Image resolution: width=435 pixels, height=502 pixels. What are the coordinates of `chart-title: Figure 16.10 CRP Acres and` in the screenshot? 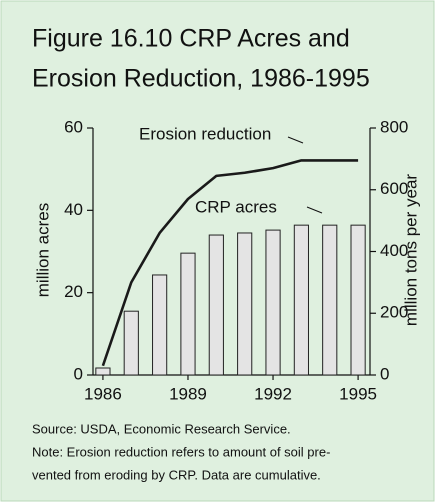 It's located at (191, 39).